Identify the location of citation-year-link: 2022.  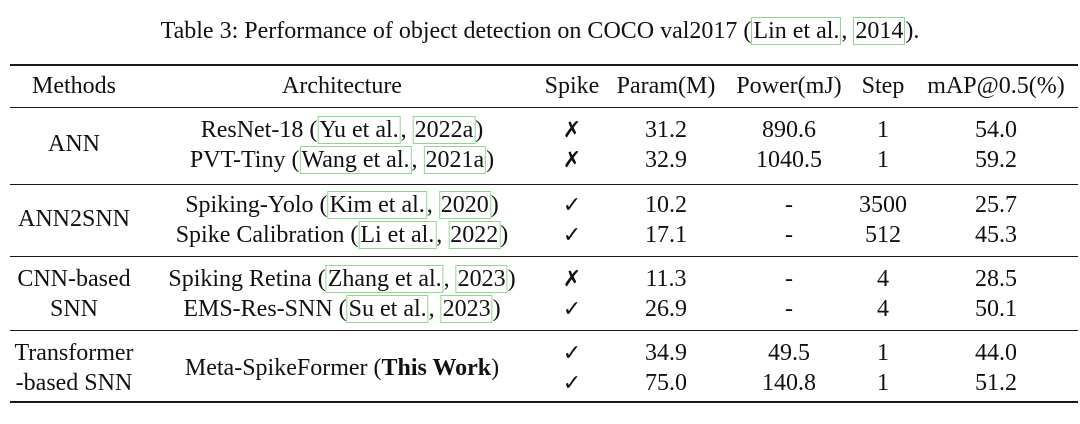
(474, 235).